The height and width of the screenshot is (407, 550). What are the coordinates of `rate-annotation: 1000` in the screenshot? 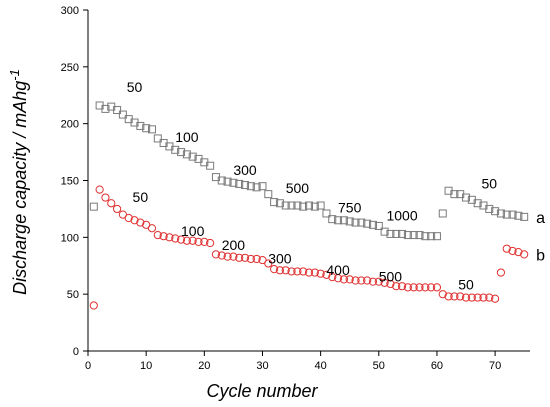 It's located at (401, 215).